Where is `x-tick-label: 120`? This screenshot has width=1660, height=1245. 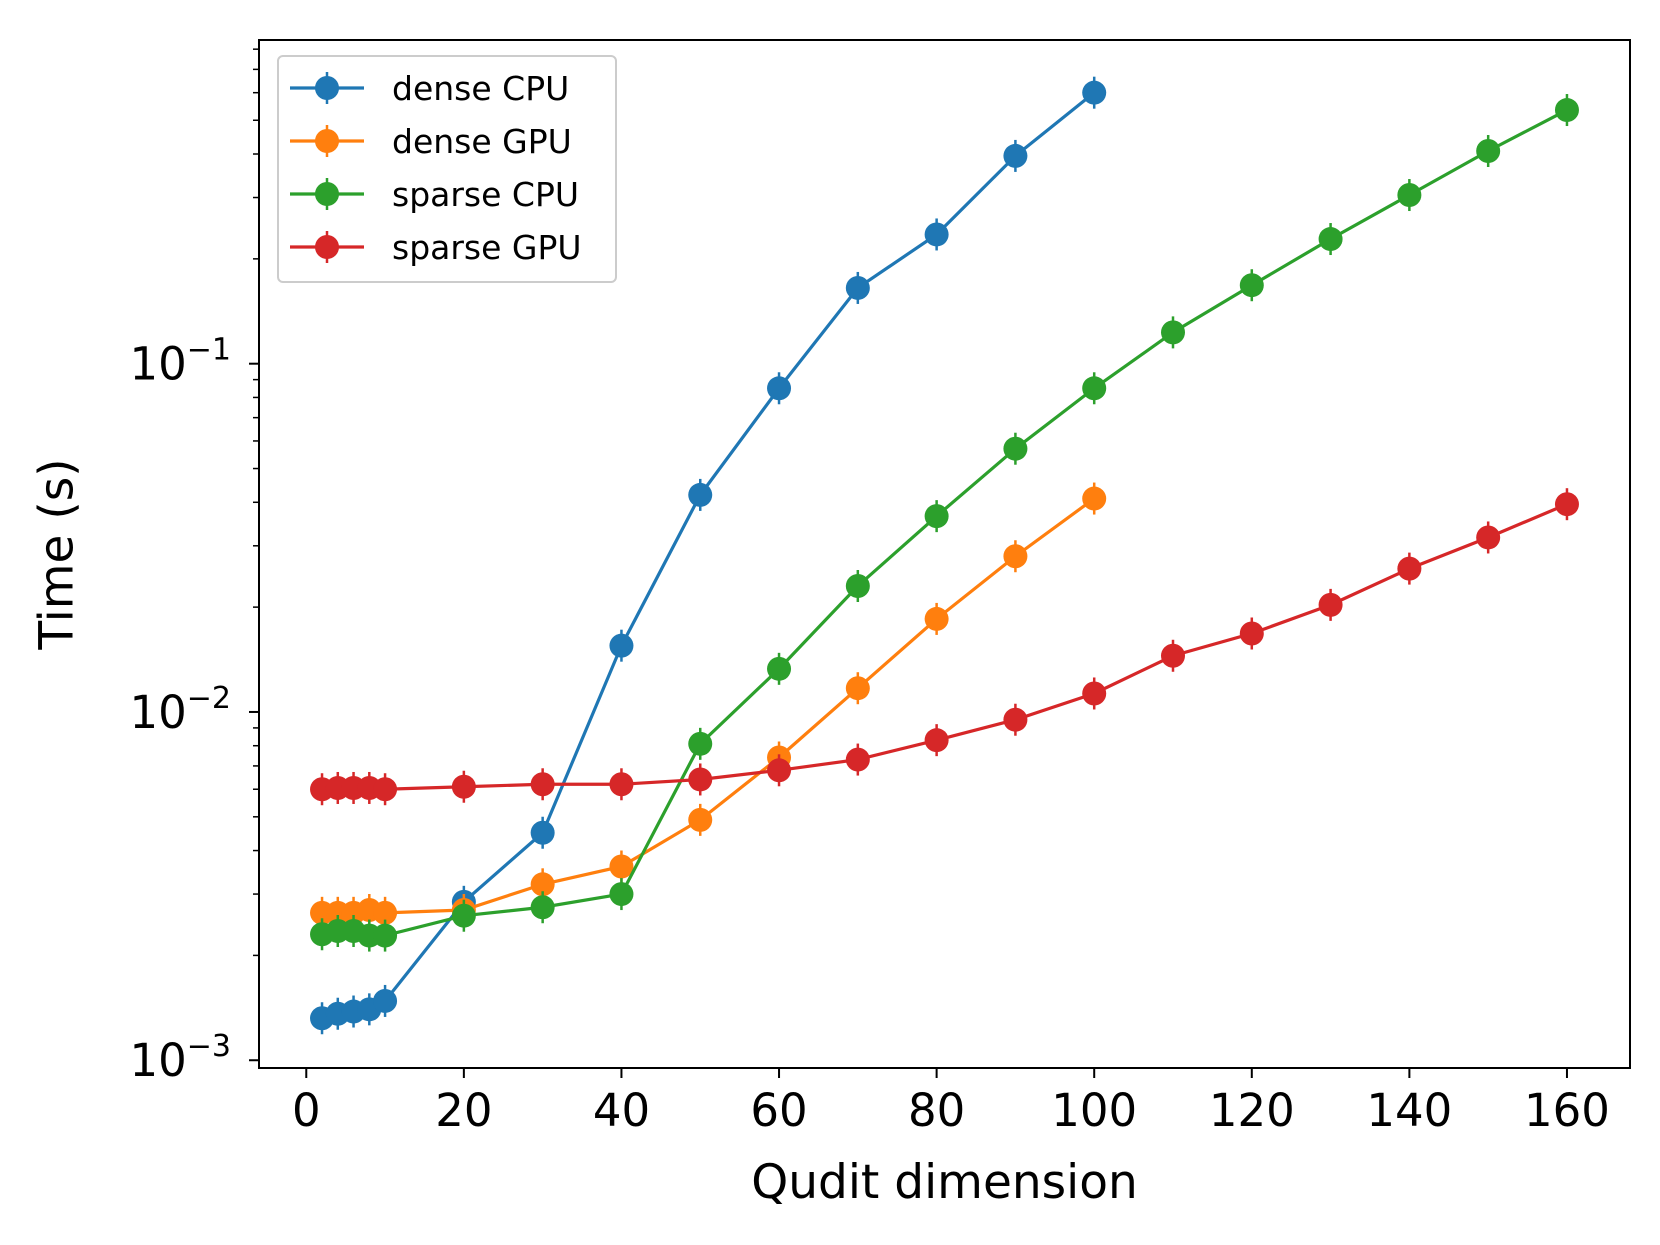 x-tick-label: 120 is located at coordinates (1252, 1110).